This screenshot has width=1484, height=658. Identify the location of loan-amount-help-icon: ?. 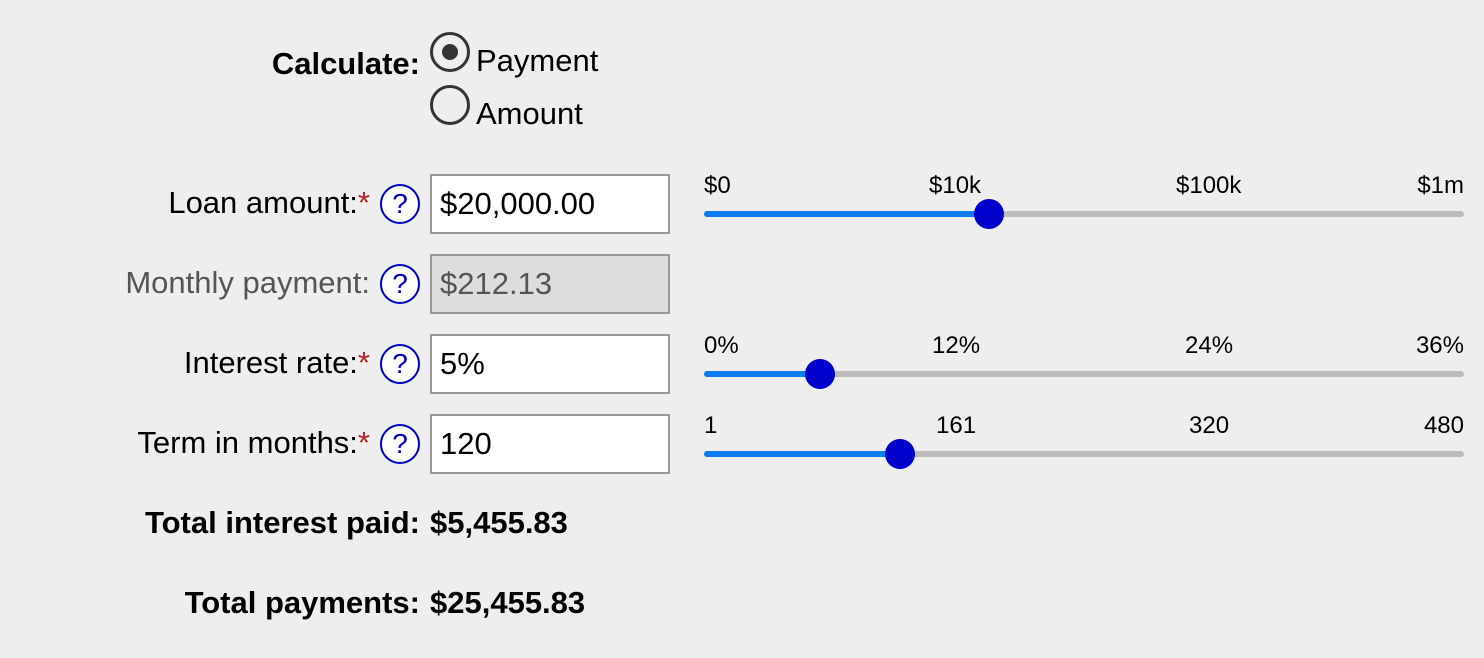
(400, 204).